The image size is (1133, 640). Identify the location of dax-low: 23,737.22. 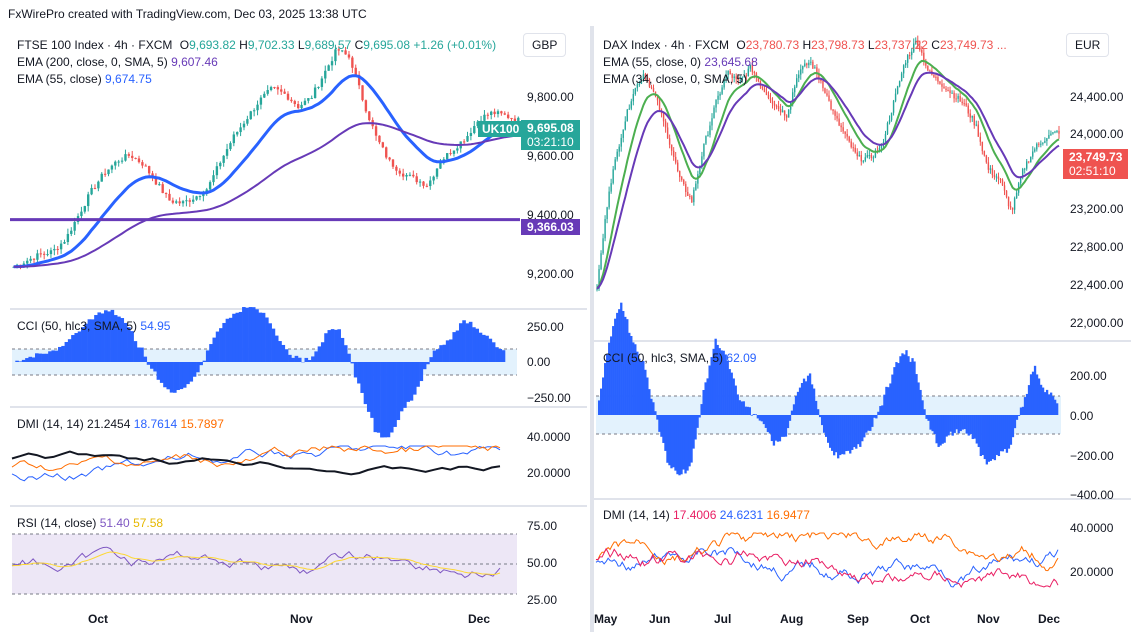
(901, 45).